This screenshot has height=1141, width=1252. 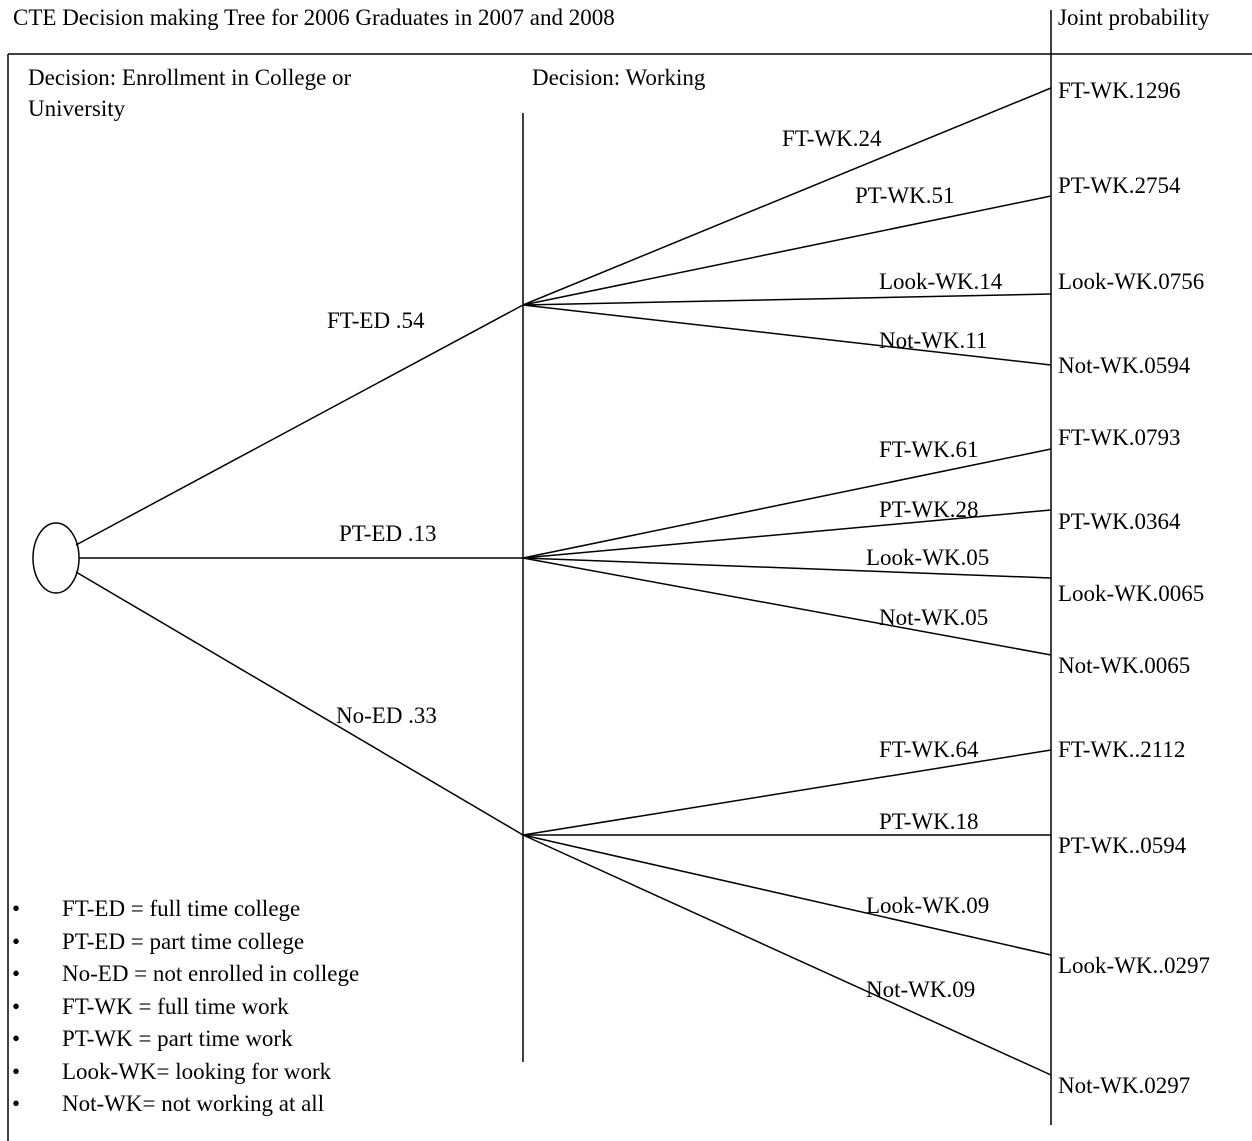 I want to click on ft-ed-branch-line, so click(x=299, y=425).